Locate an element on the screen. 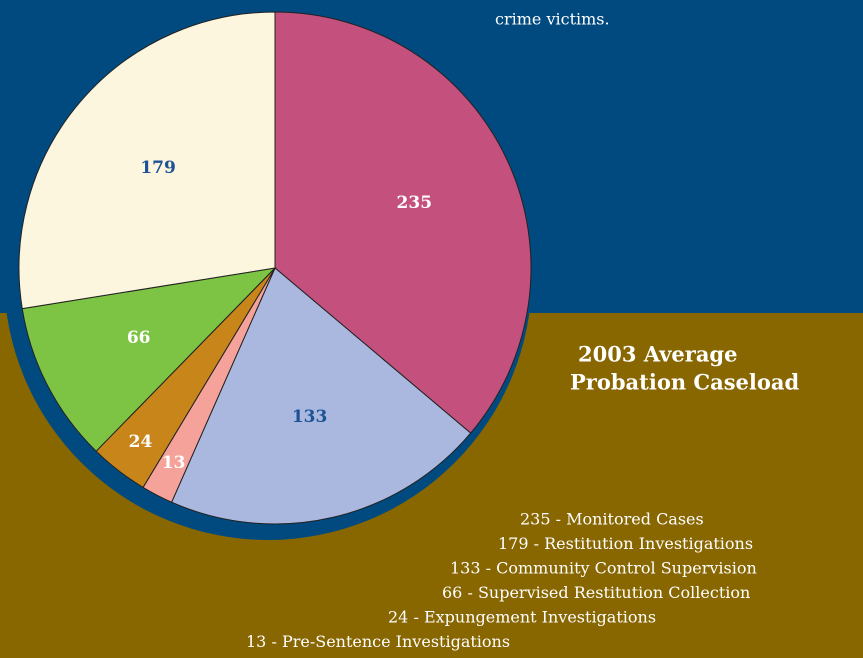 The width and height of the screenshot is (863, 658). data-label: 179 is located at coordinates (158, 168).